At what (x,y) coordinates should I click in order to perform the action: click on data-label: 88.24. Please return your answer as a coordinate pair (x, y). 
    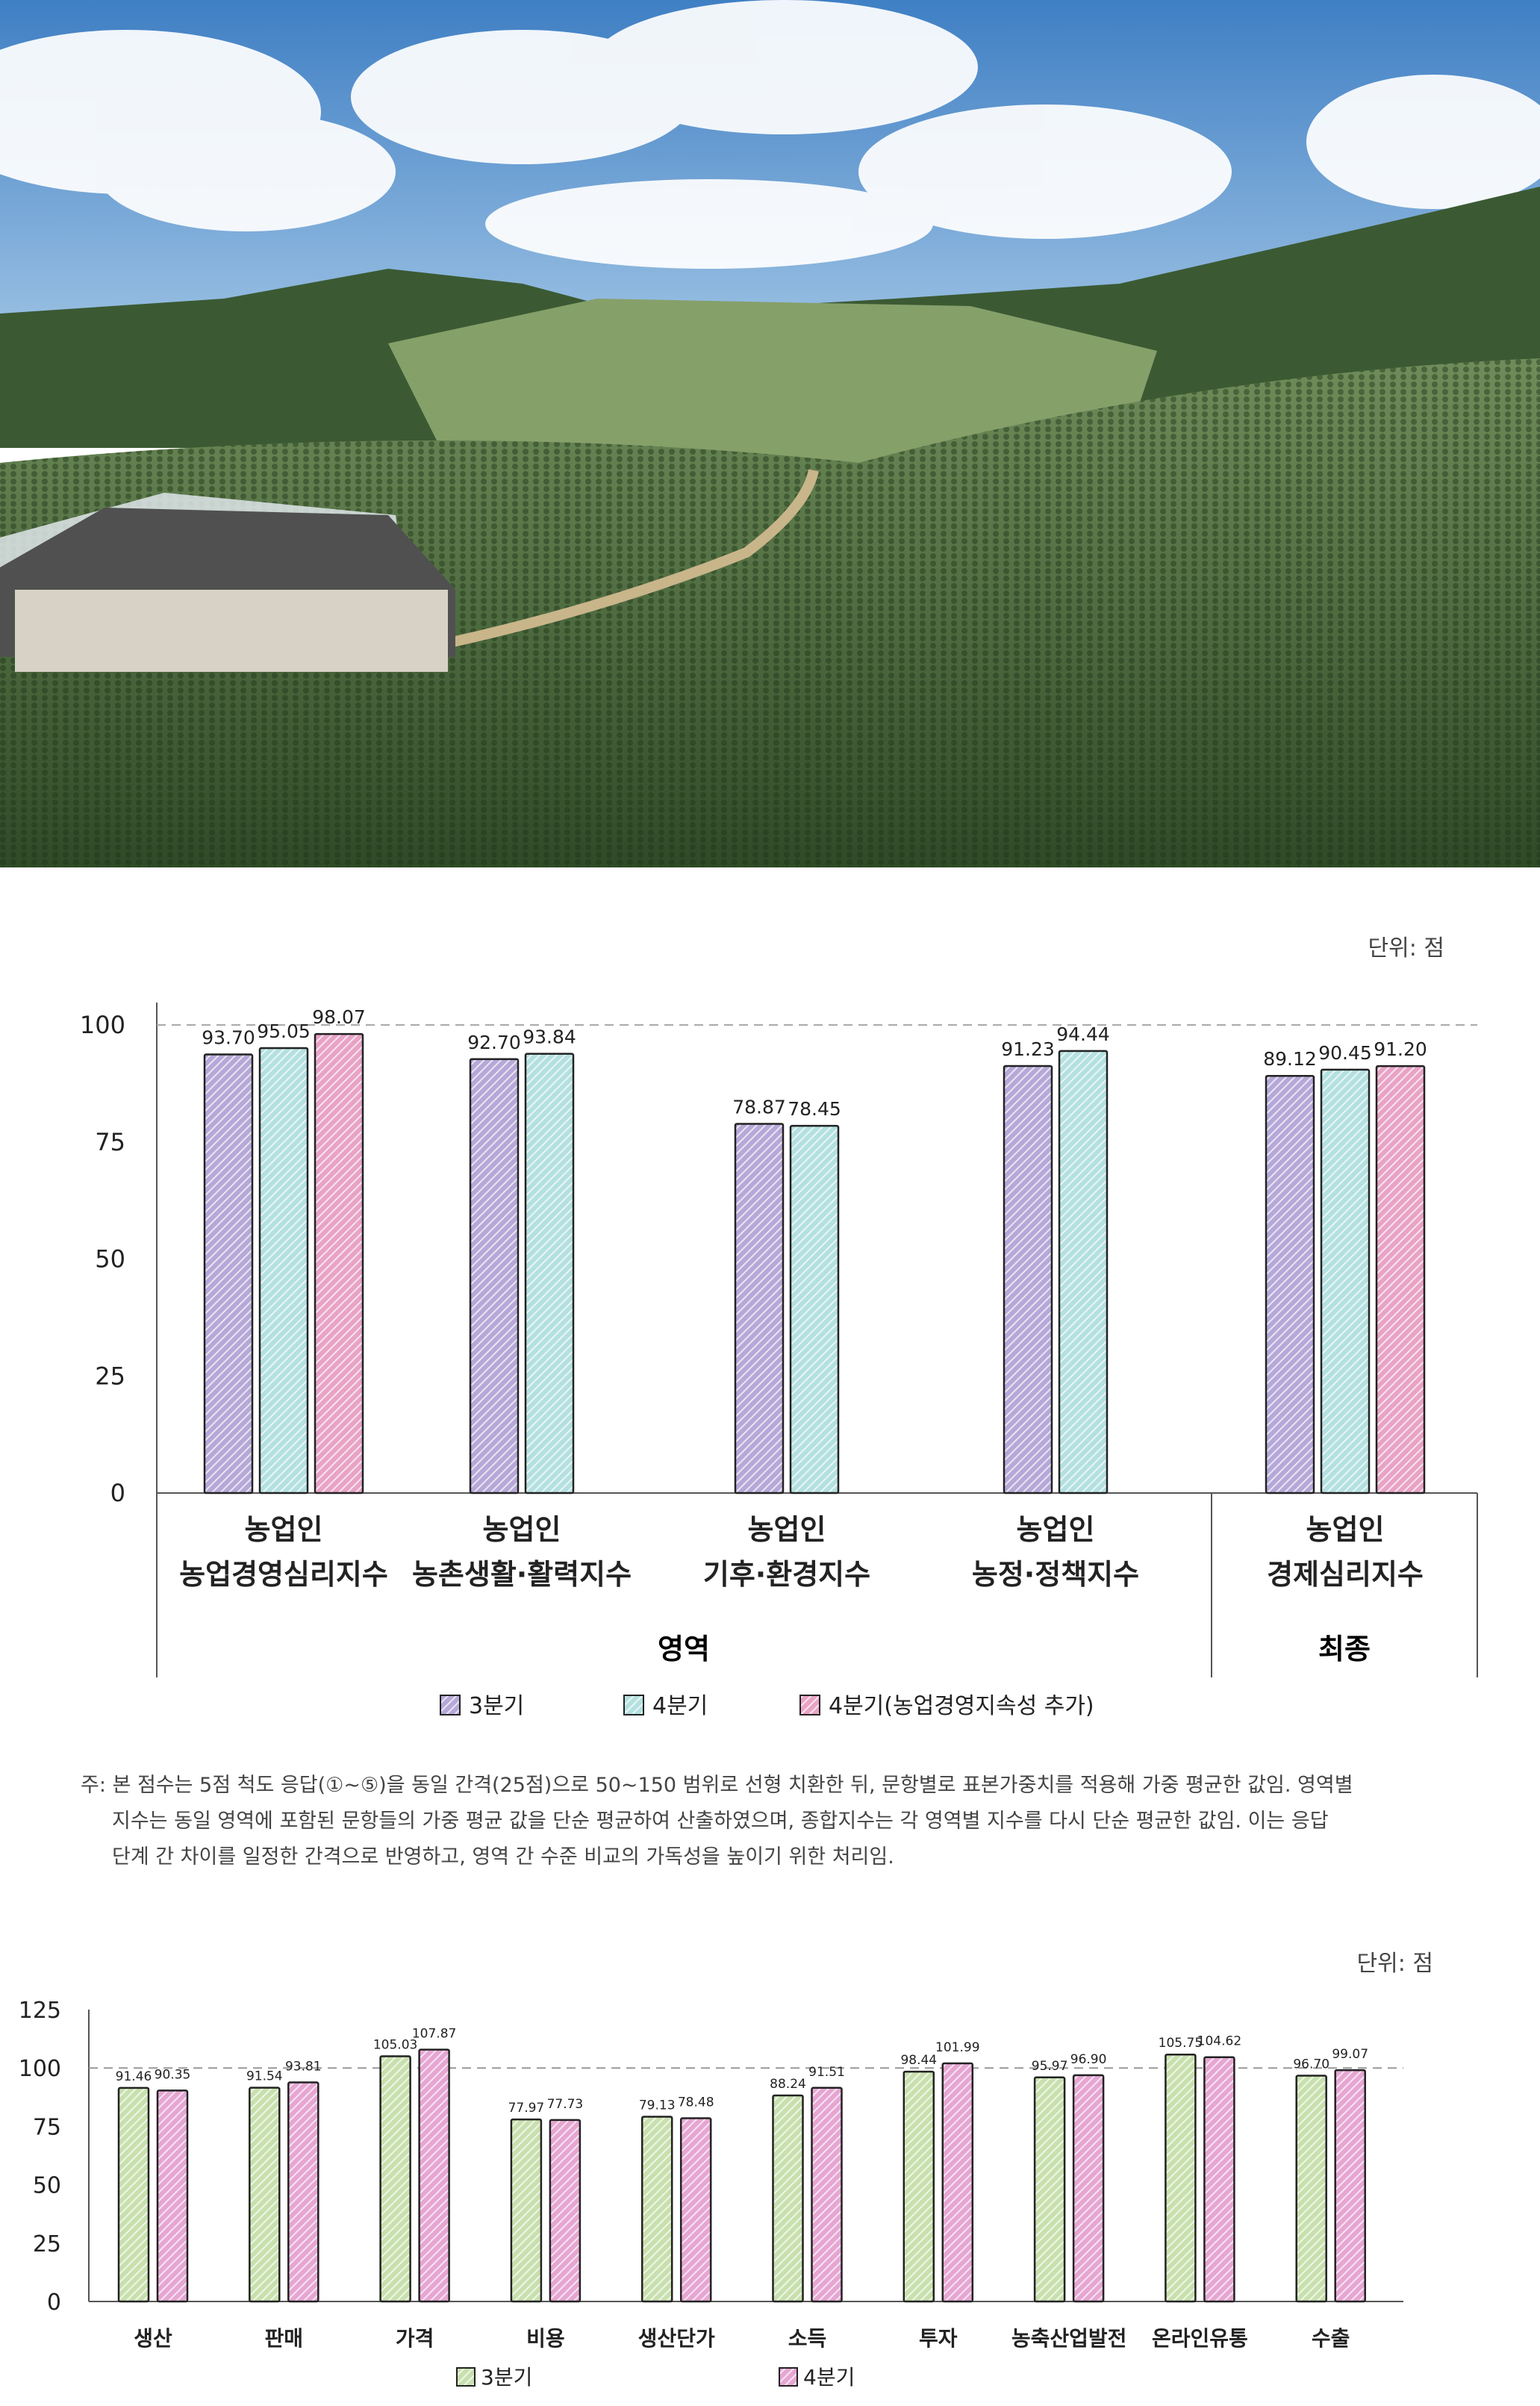
    Looking at the image, I should click on (788, 2084).